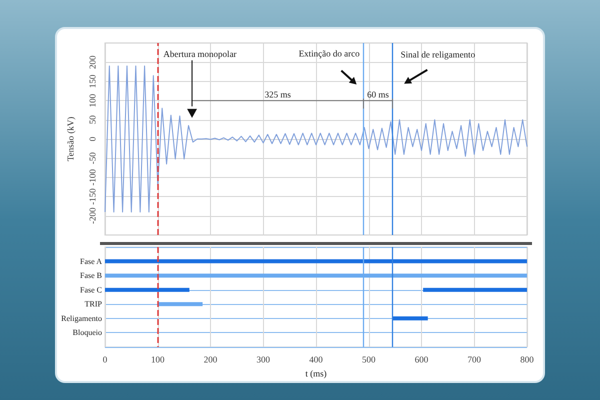 This screenshot has width=600, height=400. What do you see at coordinates (93, 215) in the screenshot?
I see `y-tick-label: -200` at bounding box center [93, 215].